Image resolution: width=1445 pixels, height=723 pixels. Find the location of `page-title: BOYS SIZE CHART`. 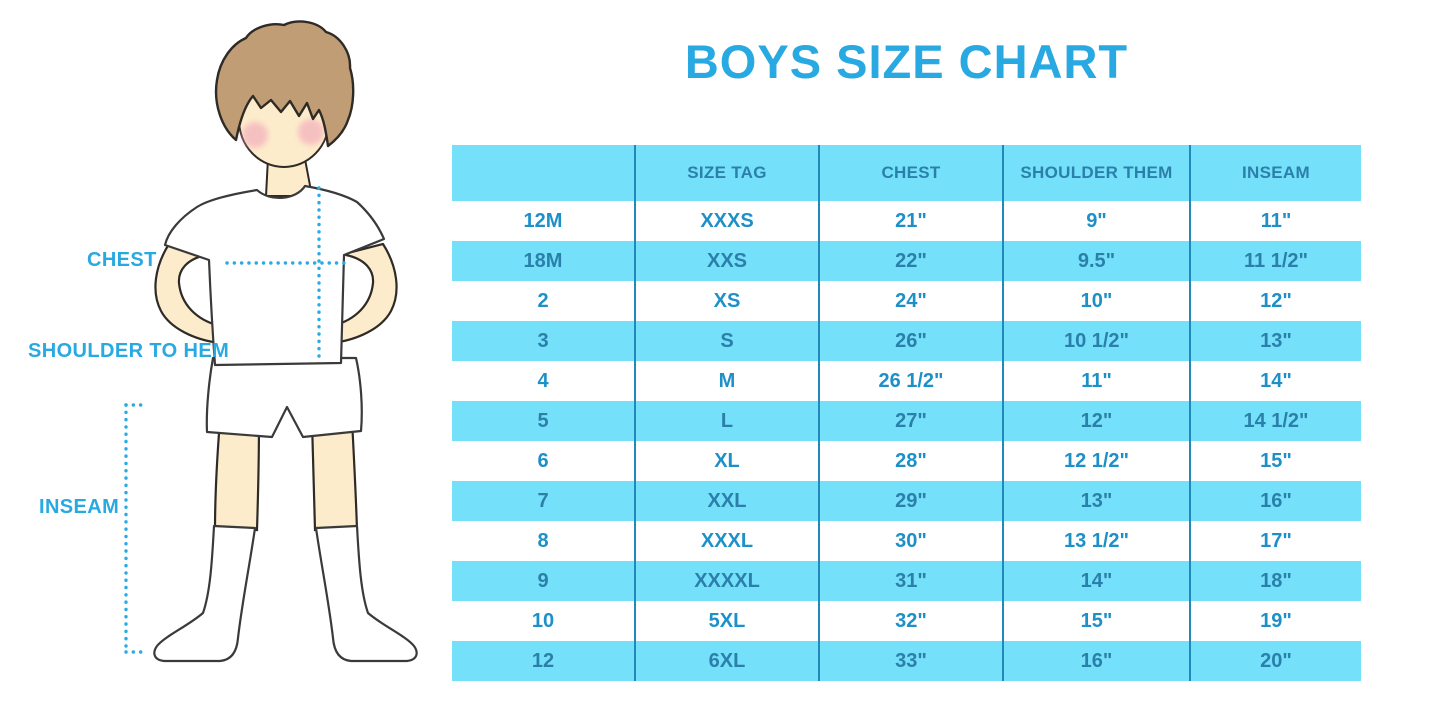

page-title: BOYS SIZE CHART is located at coordinates (906, 61).